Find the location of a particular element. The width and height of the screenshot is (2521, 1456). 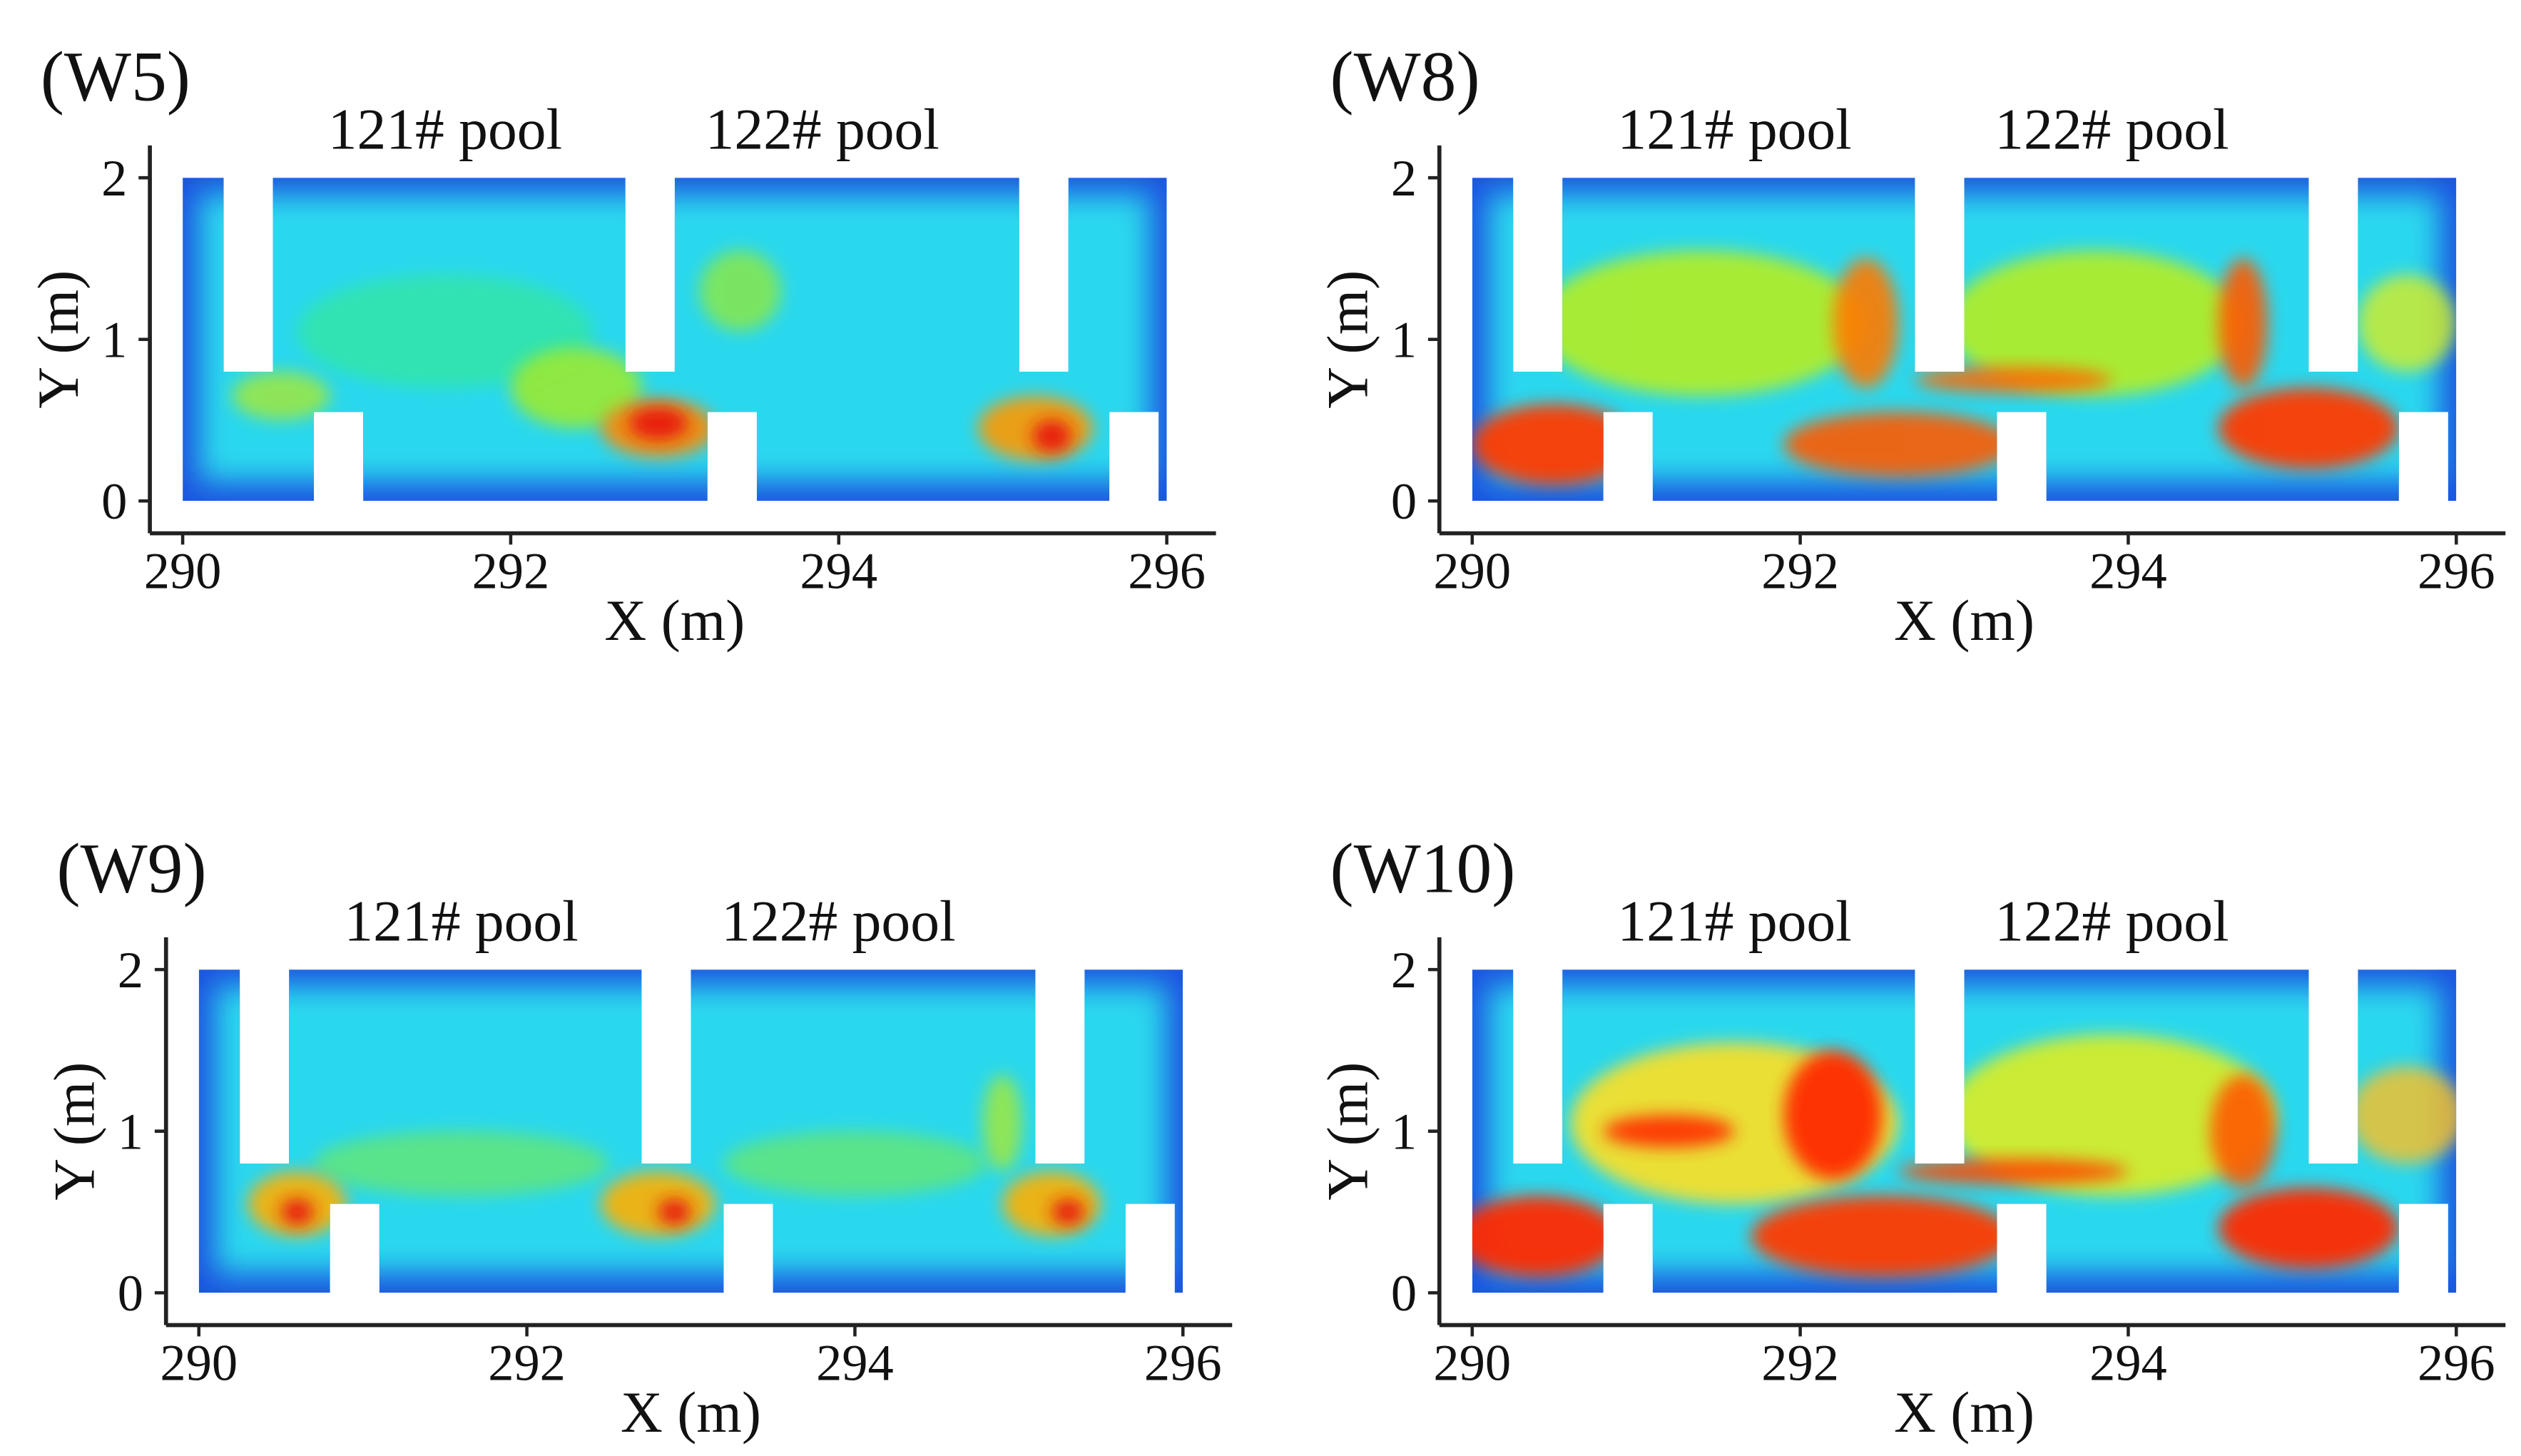

chart-title: (W10) is located at coordinates (1422, 867).